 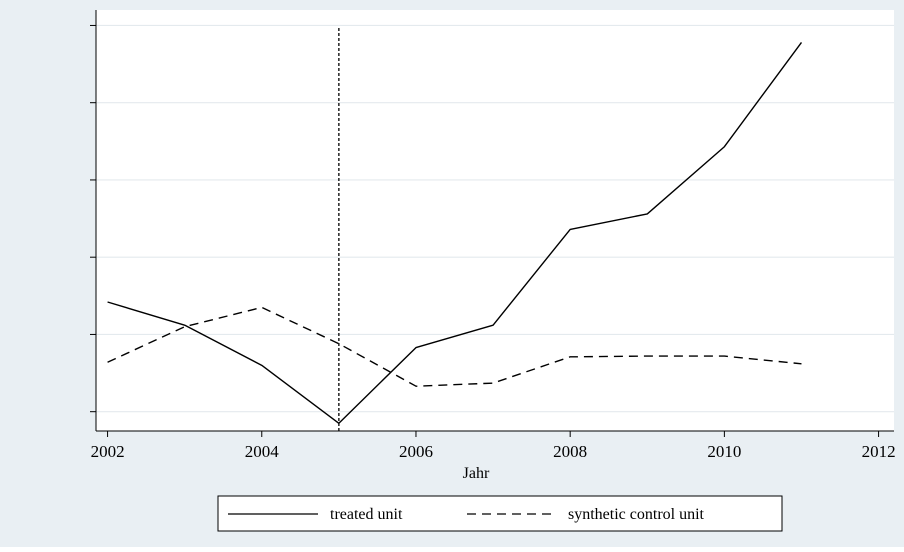 I want to click on x-tick-label-5: 2012, so click(x=879, y=451).